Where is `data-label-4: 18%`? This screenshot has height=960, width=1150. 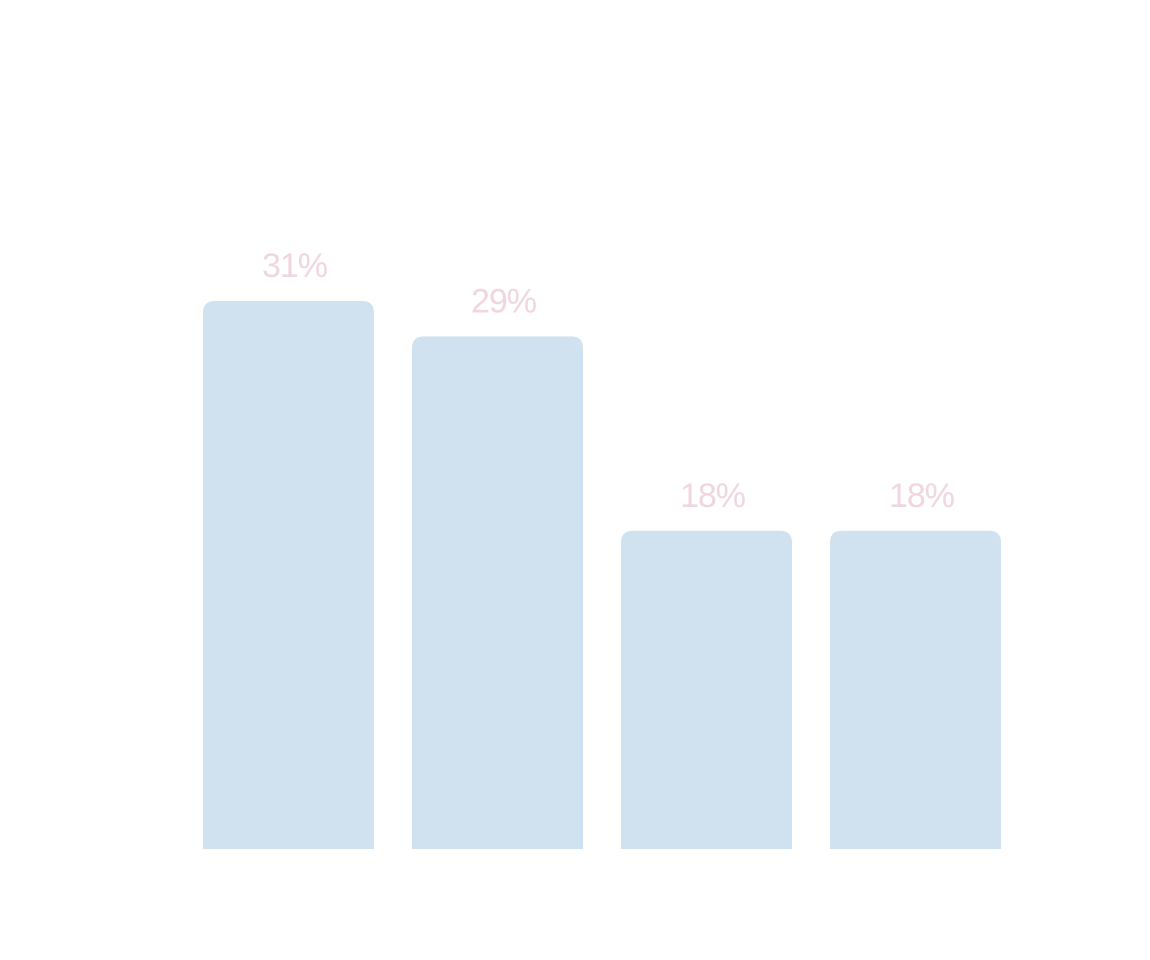 data-label-4: 18% is located at coordinates (922, 496).